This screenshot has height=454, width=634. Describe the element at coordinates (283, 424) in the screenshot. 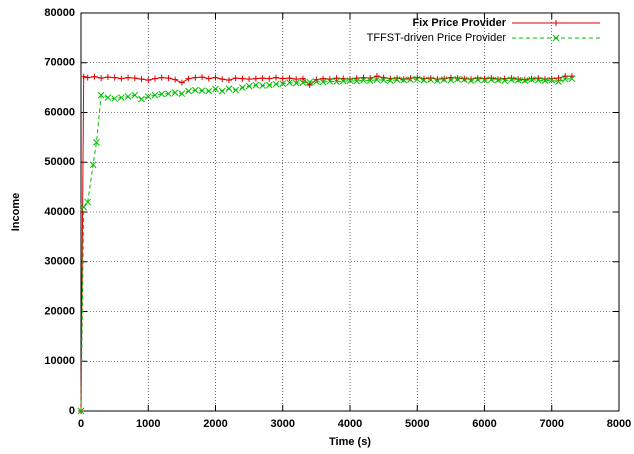

I see `x-tick-label: 3000` at that location.